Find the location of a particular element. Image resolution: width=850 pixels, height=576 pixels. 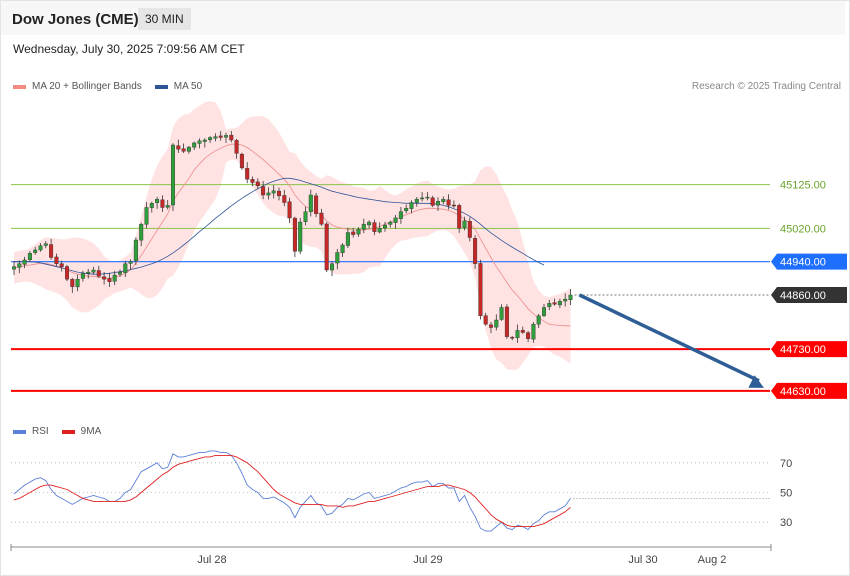

ma50-line is located at coordinates (279, 226).